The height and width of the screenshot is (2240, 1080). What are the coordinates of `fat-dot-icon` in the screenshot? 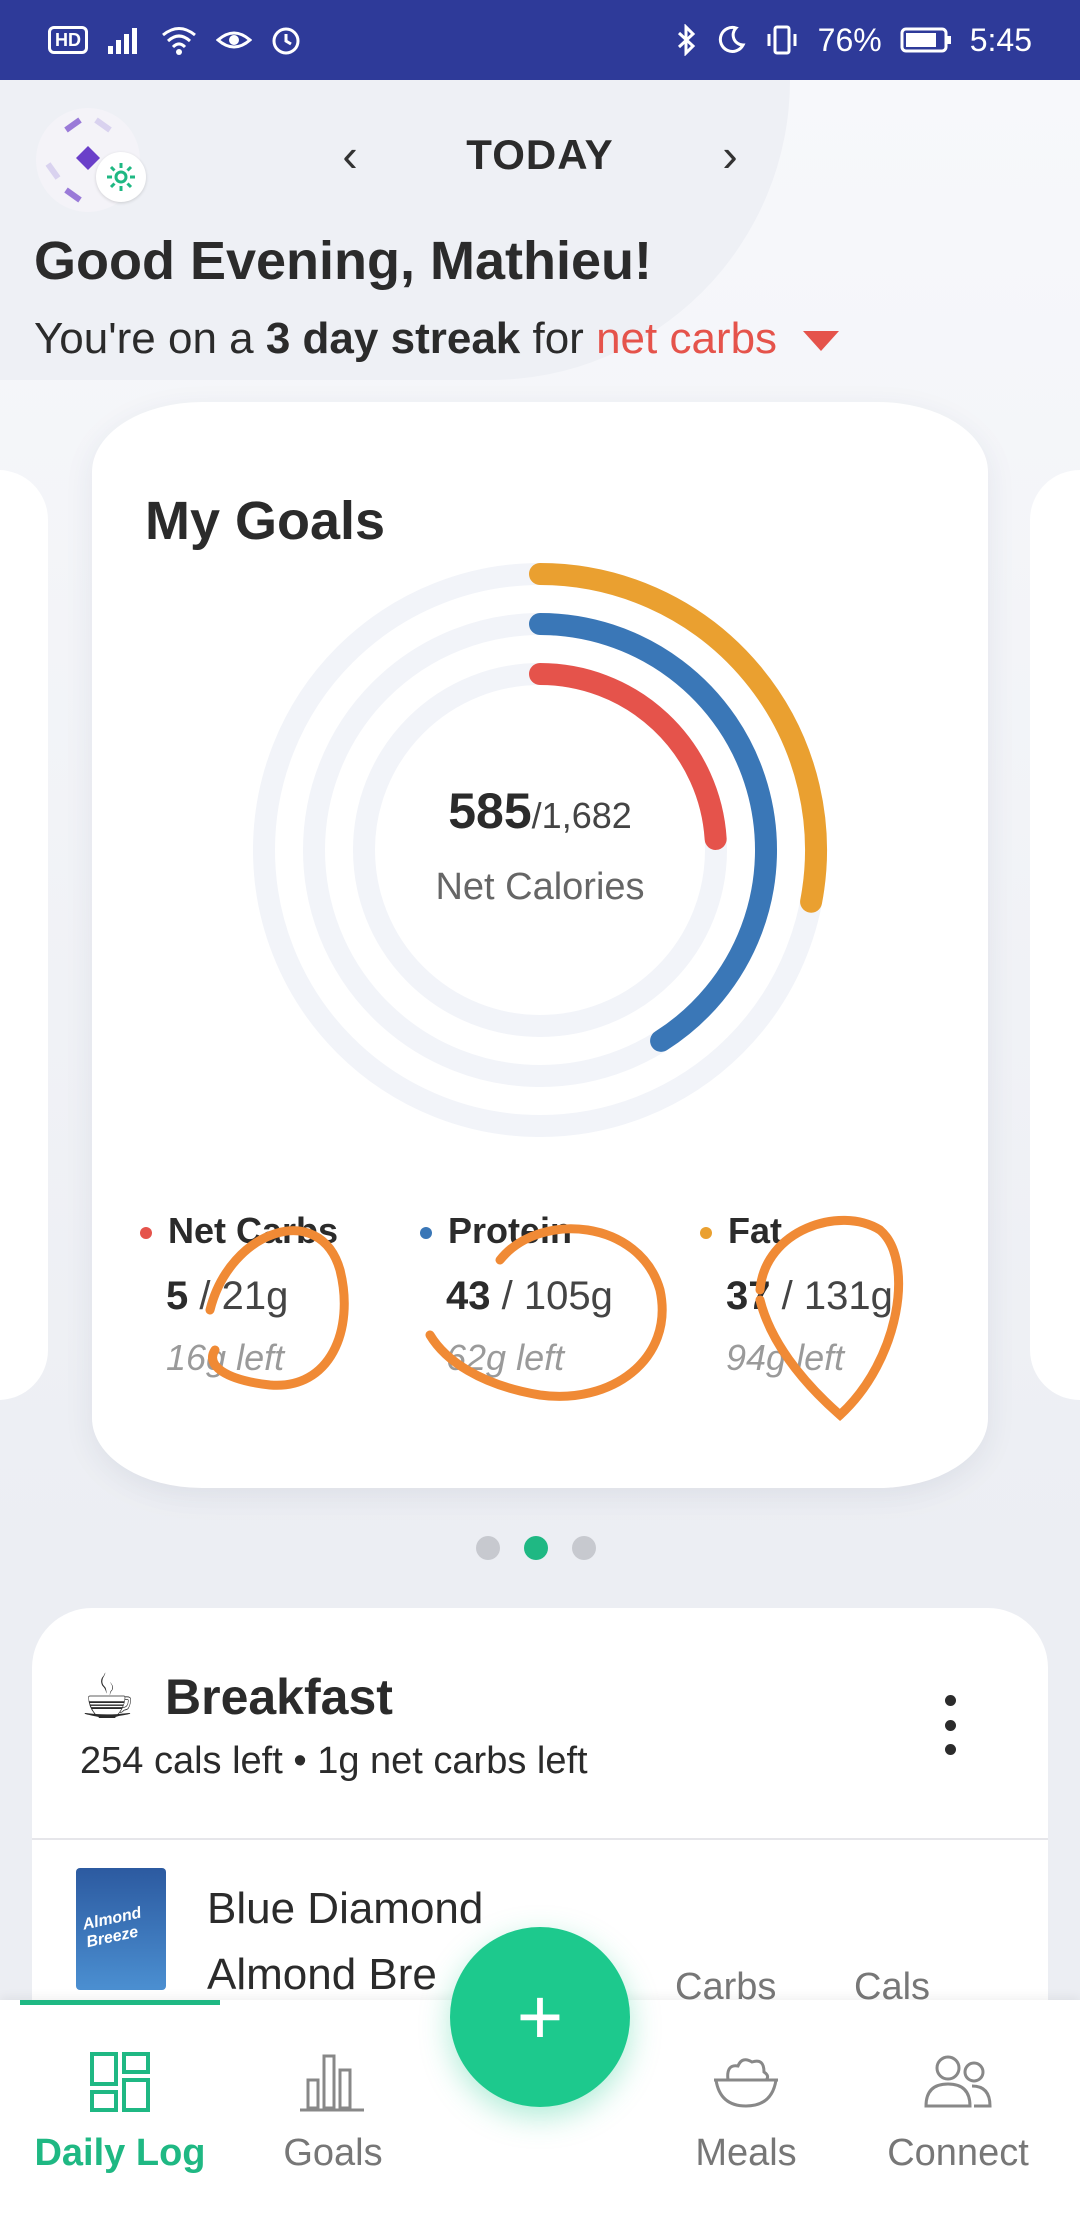 It's located at (706, 1233).